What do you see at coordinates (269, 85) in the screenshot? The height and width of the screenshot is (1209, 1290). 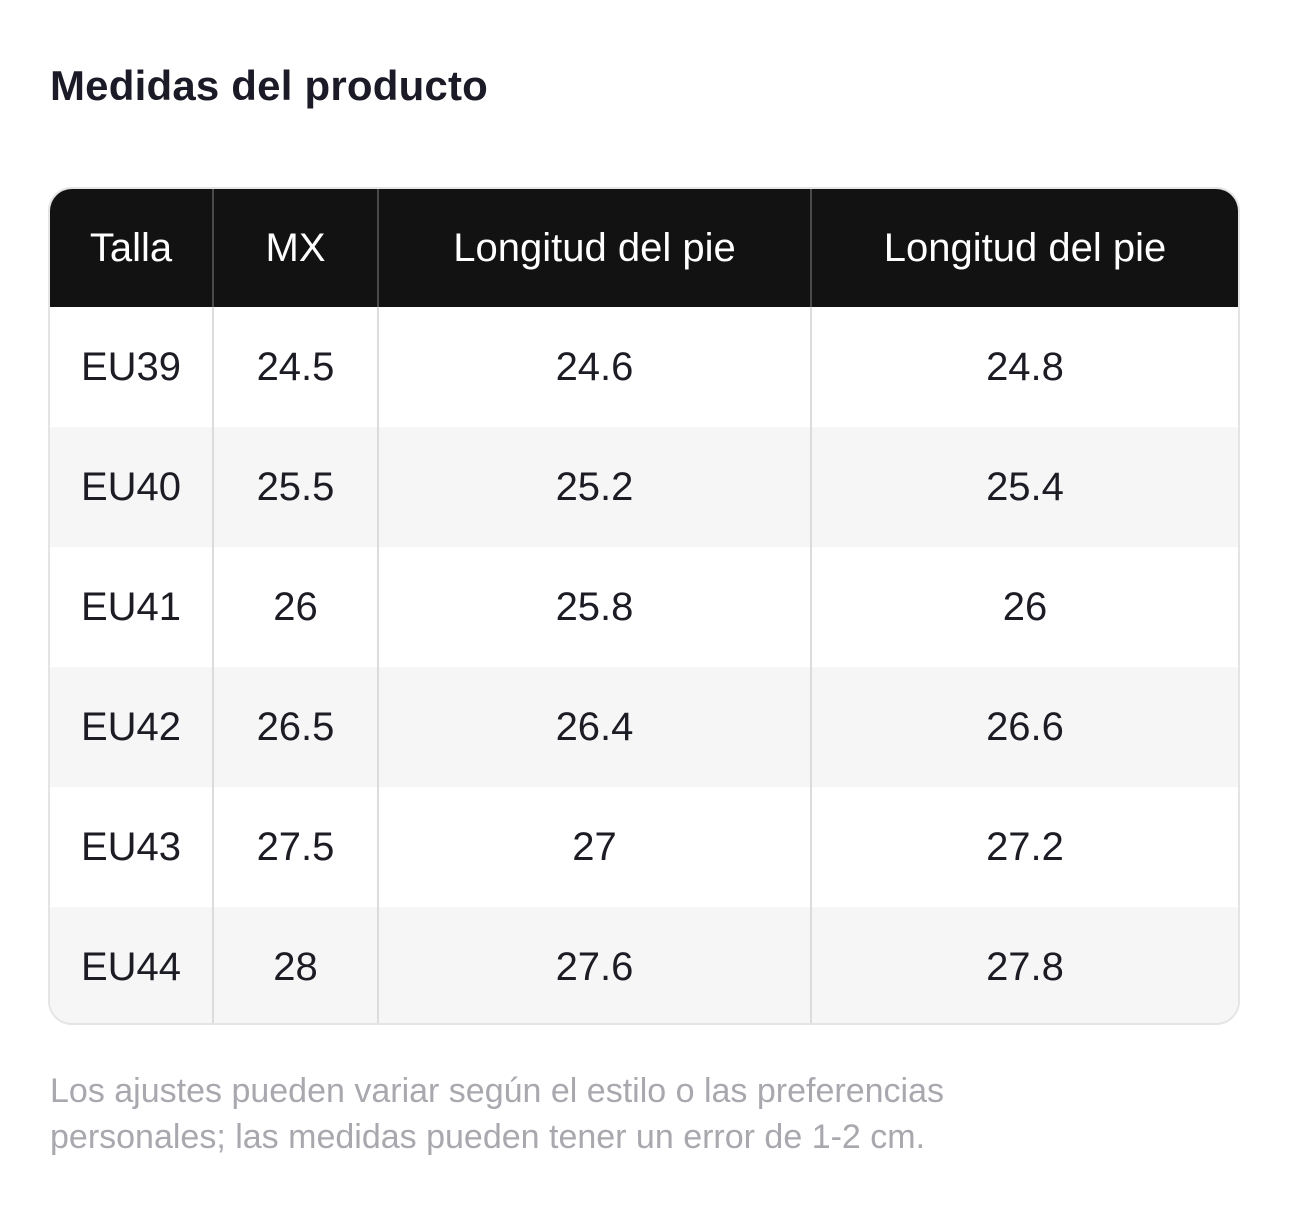 I see `page-title: Medidas del producto` at bounding box center [269, 85].